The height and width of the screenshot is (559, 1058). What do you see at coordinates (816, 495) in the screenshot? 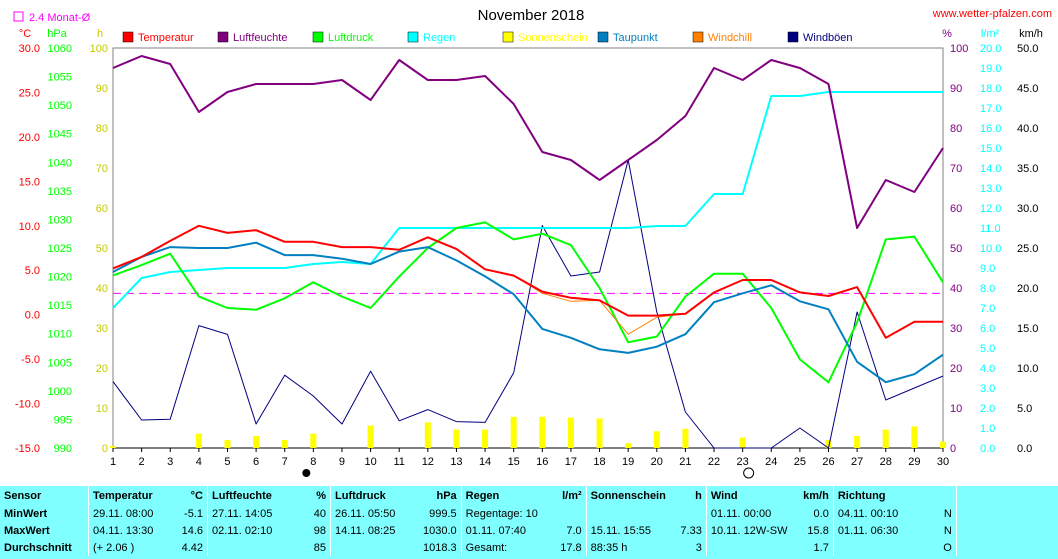
I see `stats-header: km/h` at bounding box center [816, 495].